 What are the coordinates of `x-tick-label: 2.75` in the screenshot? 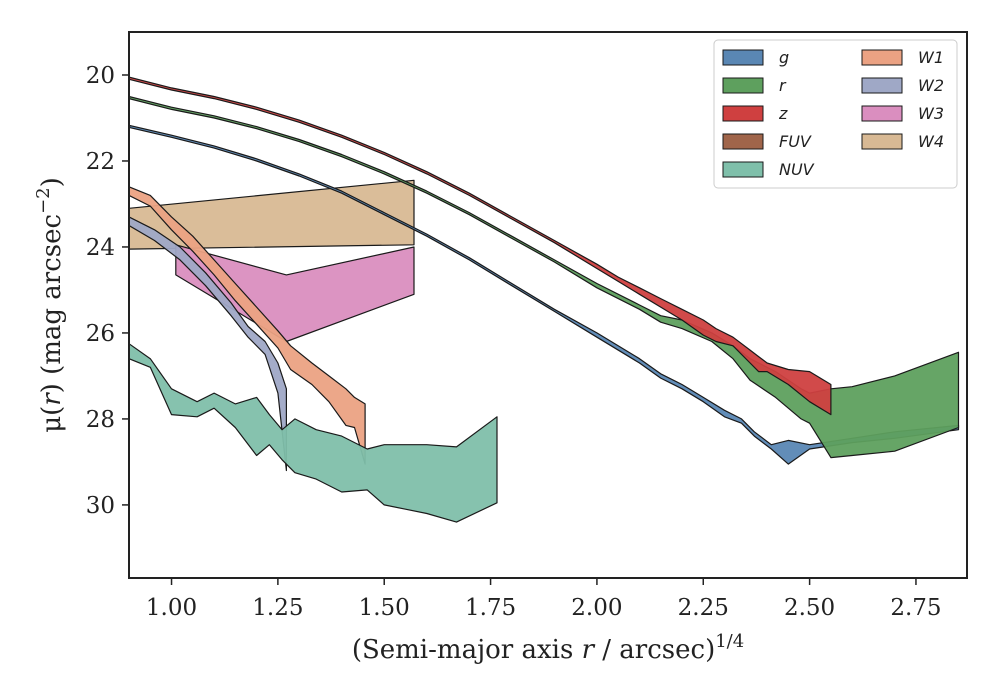 It's located at (915, 608).